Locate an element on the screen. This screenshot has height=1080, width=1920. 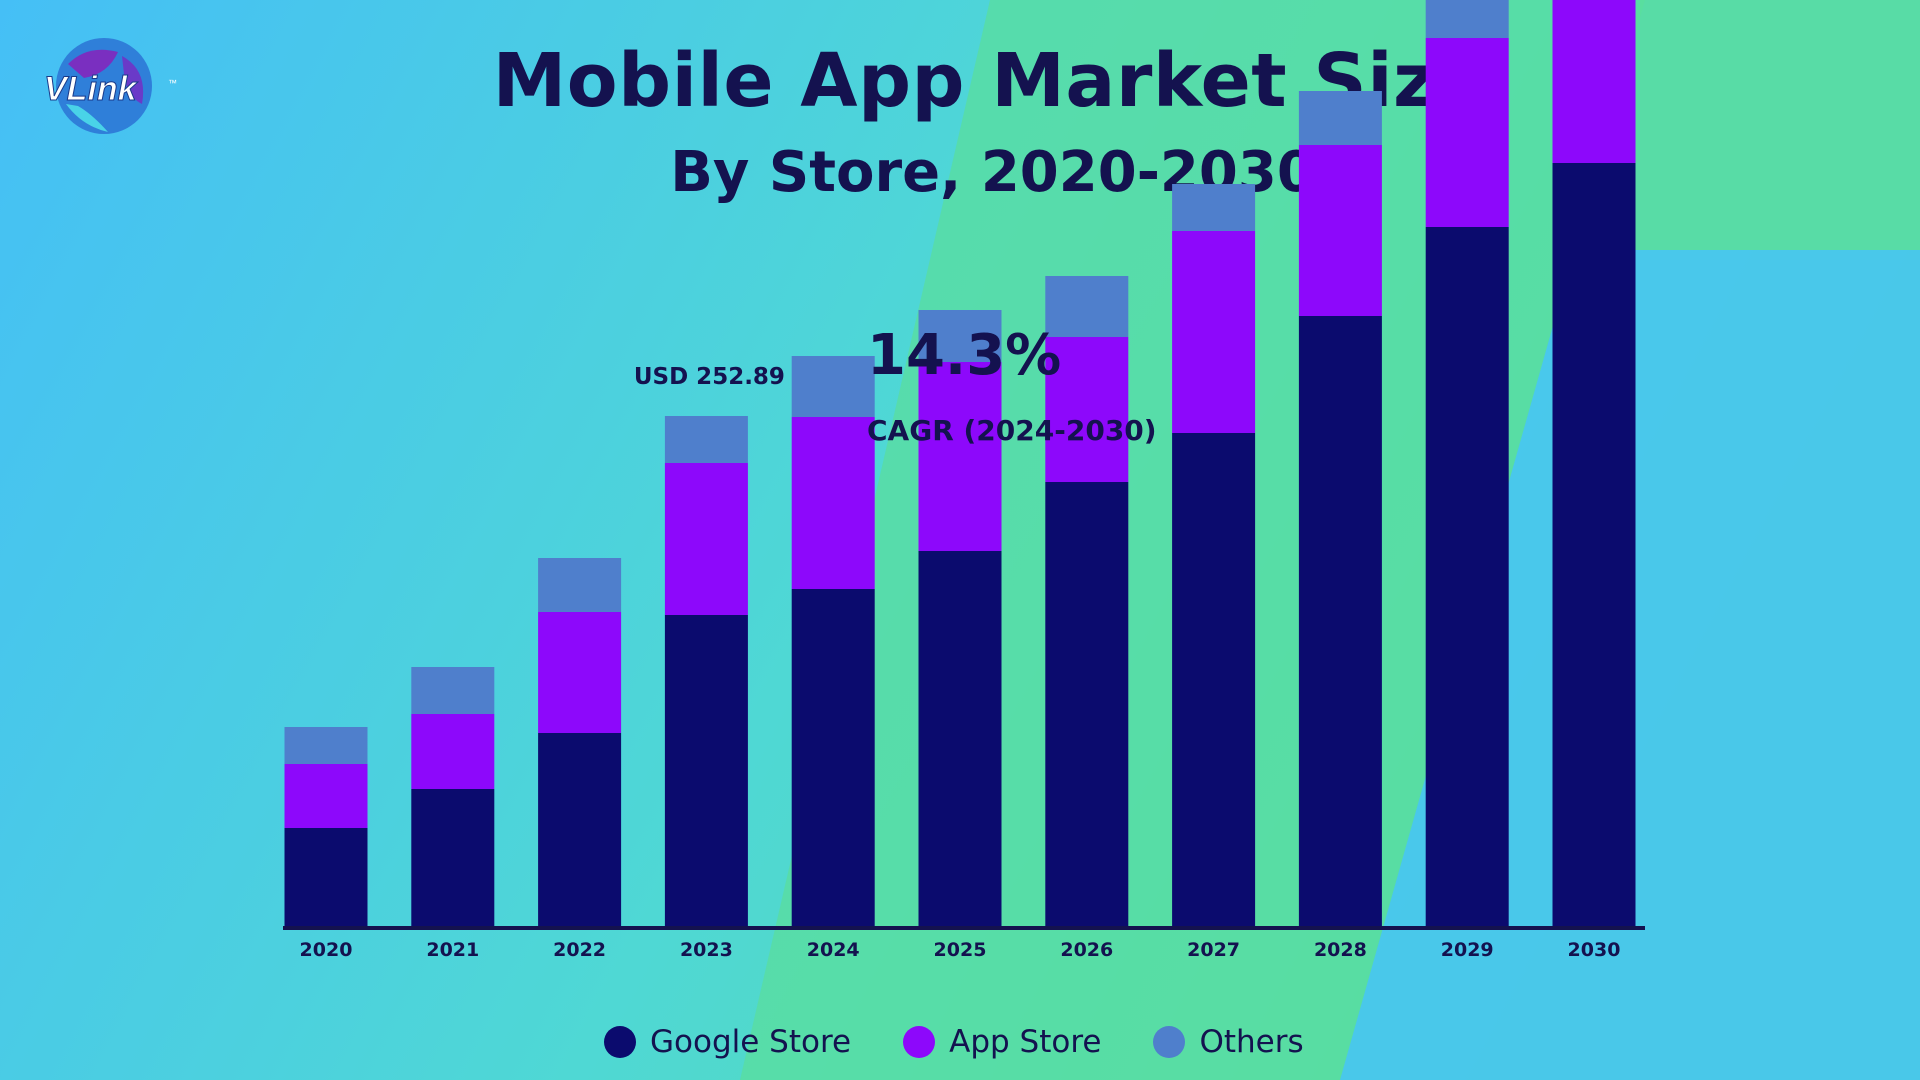
bar-google-store-2020 is located at coordinates (326, 877).